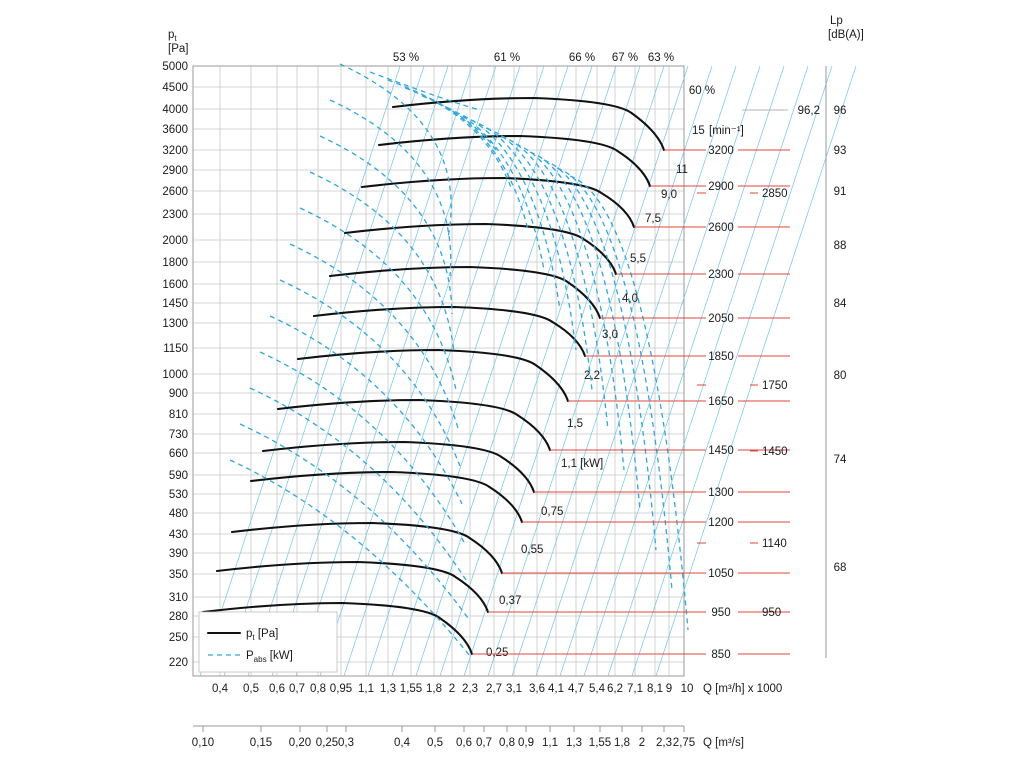 Image resolution: width=1024 pixels, height=773 pixels. What do you see at coordinates (175, 263) in the screenshot?
I see `y-tick-label: 1800` at bounding box center [175, 263].